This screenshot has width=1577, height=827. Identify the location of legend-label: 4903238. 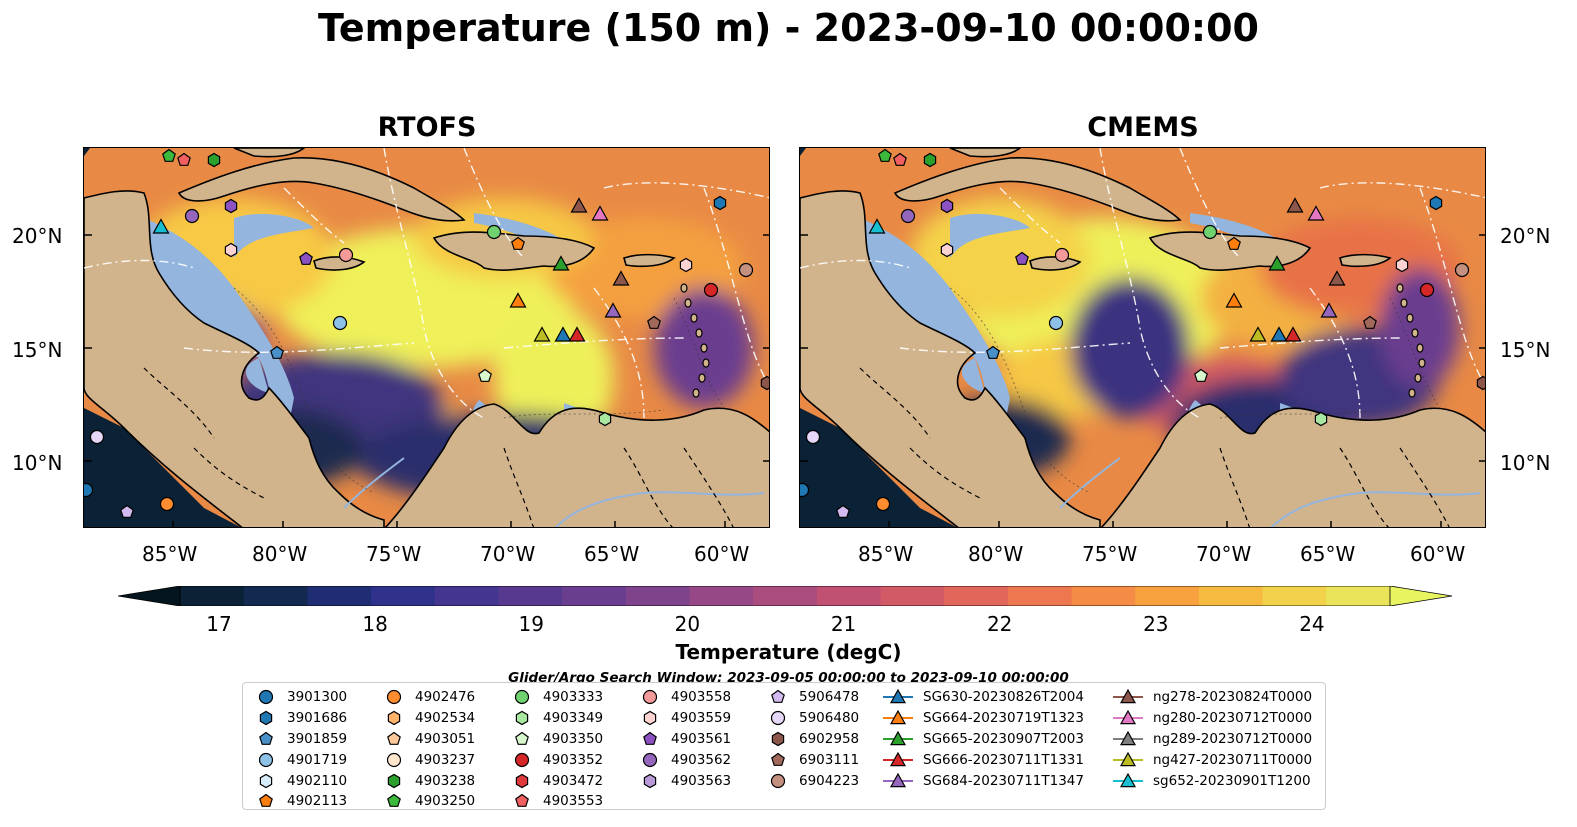
(445, 780).